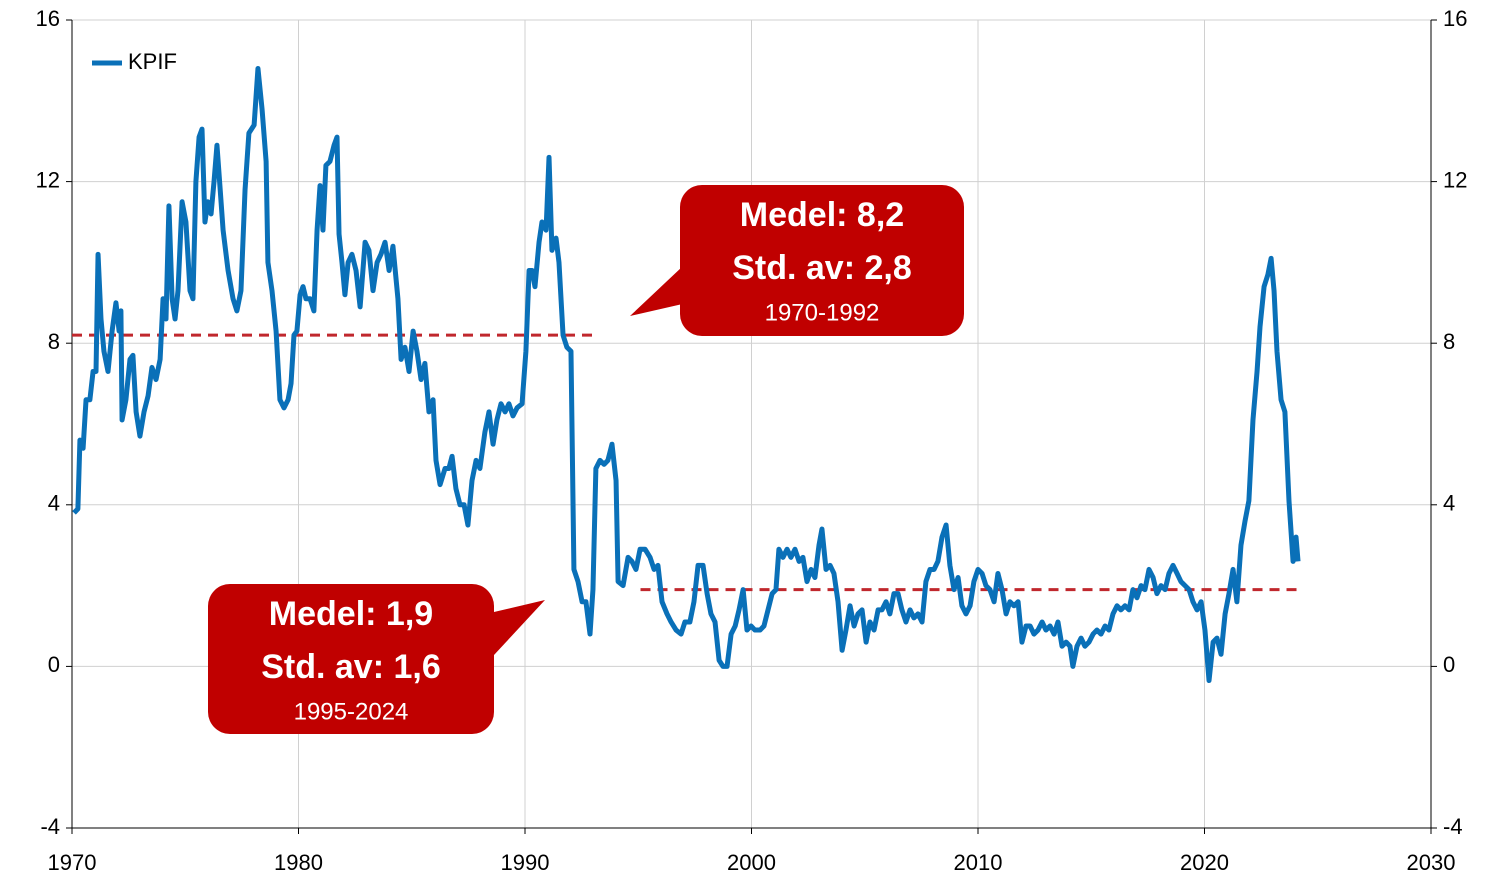 The image size is (1491, 883). What do you see at coordinates (298, 862) in the screenshot?
I see `x-tick-label: 1980` at bounding box center [298, 862].